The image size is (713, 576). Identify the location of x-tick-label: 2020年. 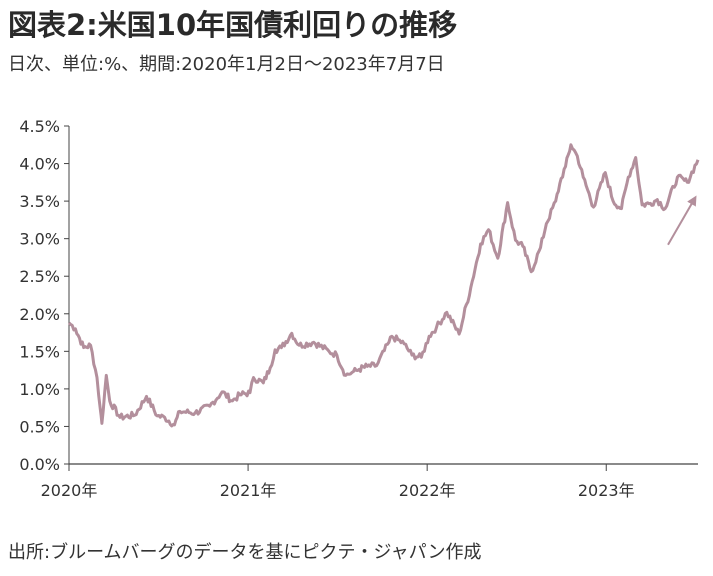
(69, 490).